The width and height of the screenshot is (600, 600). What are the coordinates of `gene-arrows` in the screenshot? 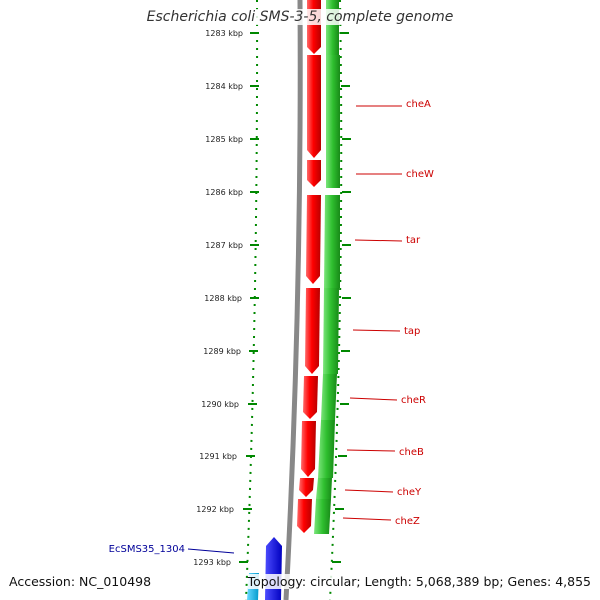 It's located at (309, 266).